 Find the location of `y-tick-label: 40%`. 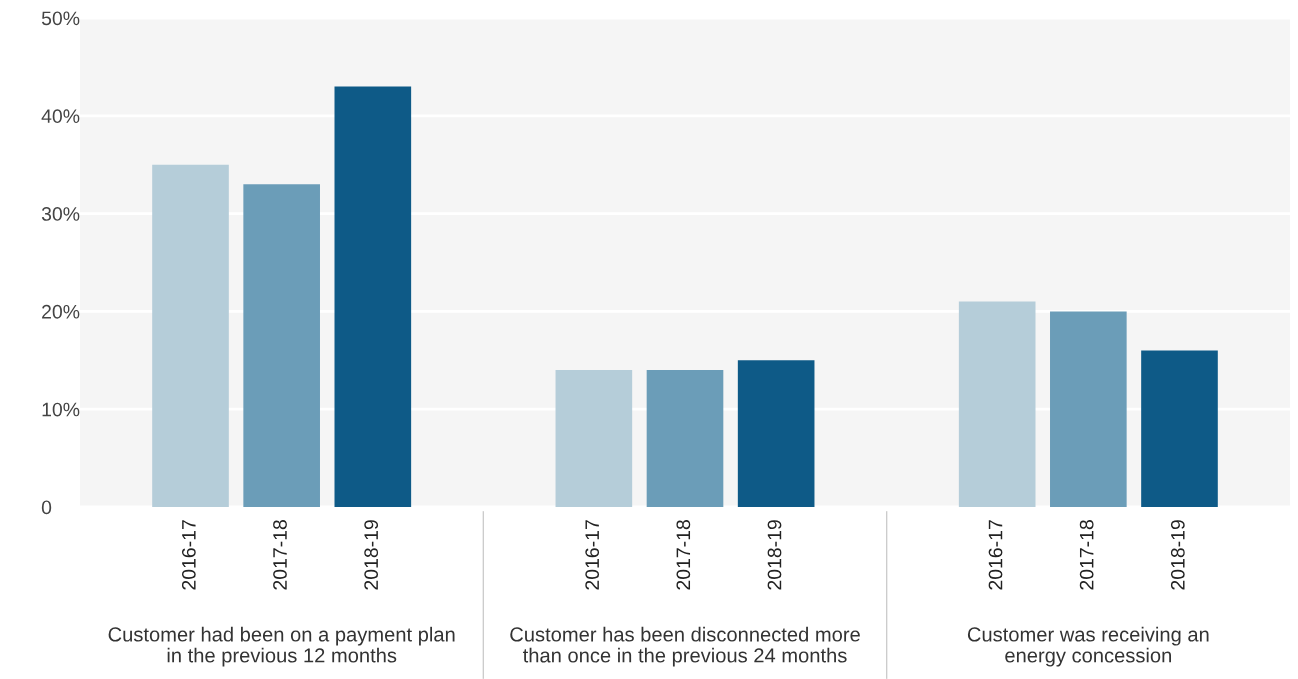

y-tick-label: 40% is located at coordinates (60, 116).